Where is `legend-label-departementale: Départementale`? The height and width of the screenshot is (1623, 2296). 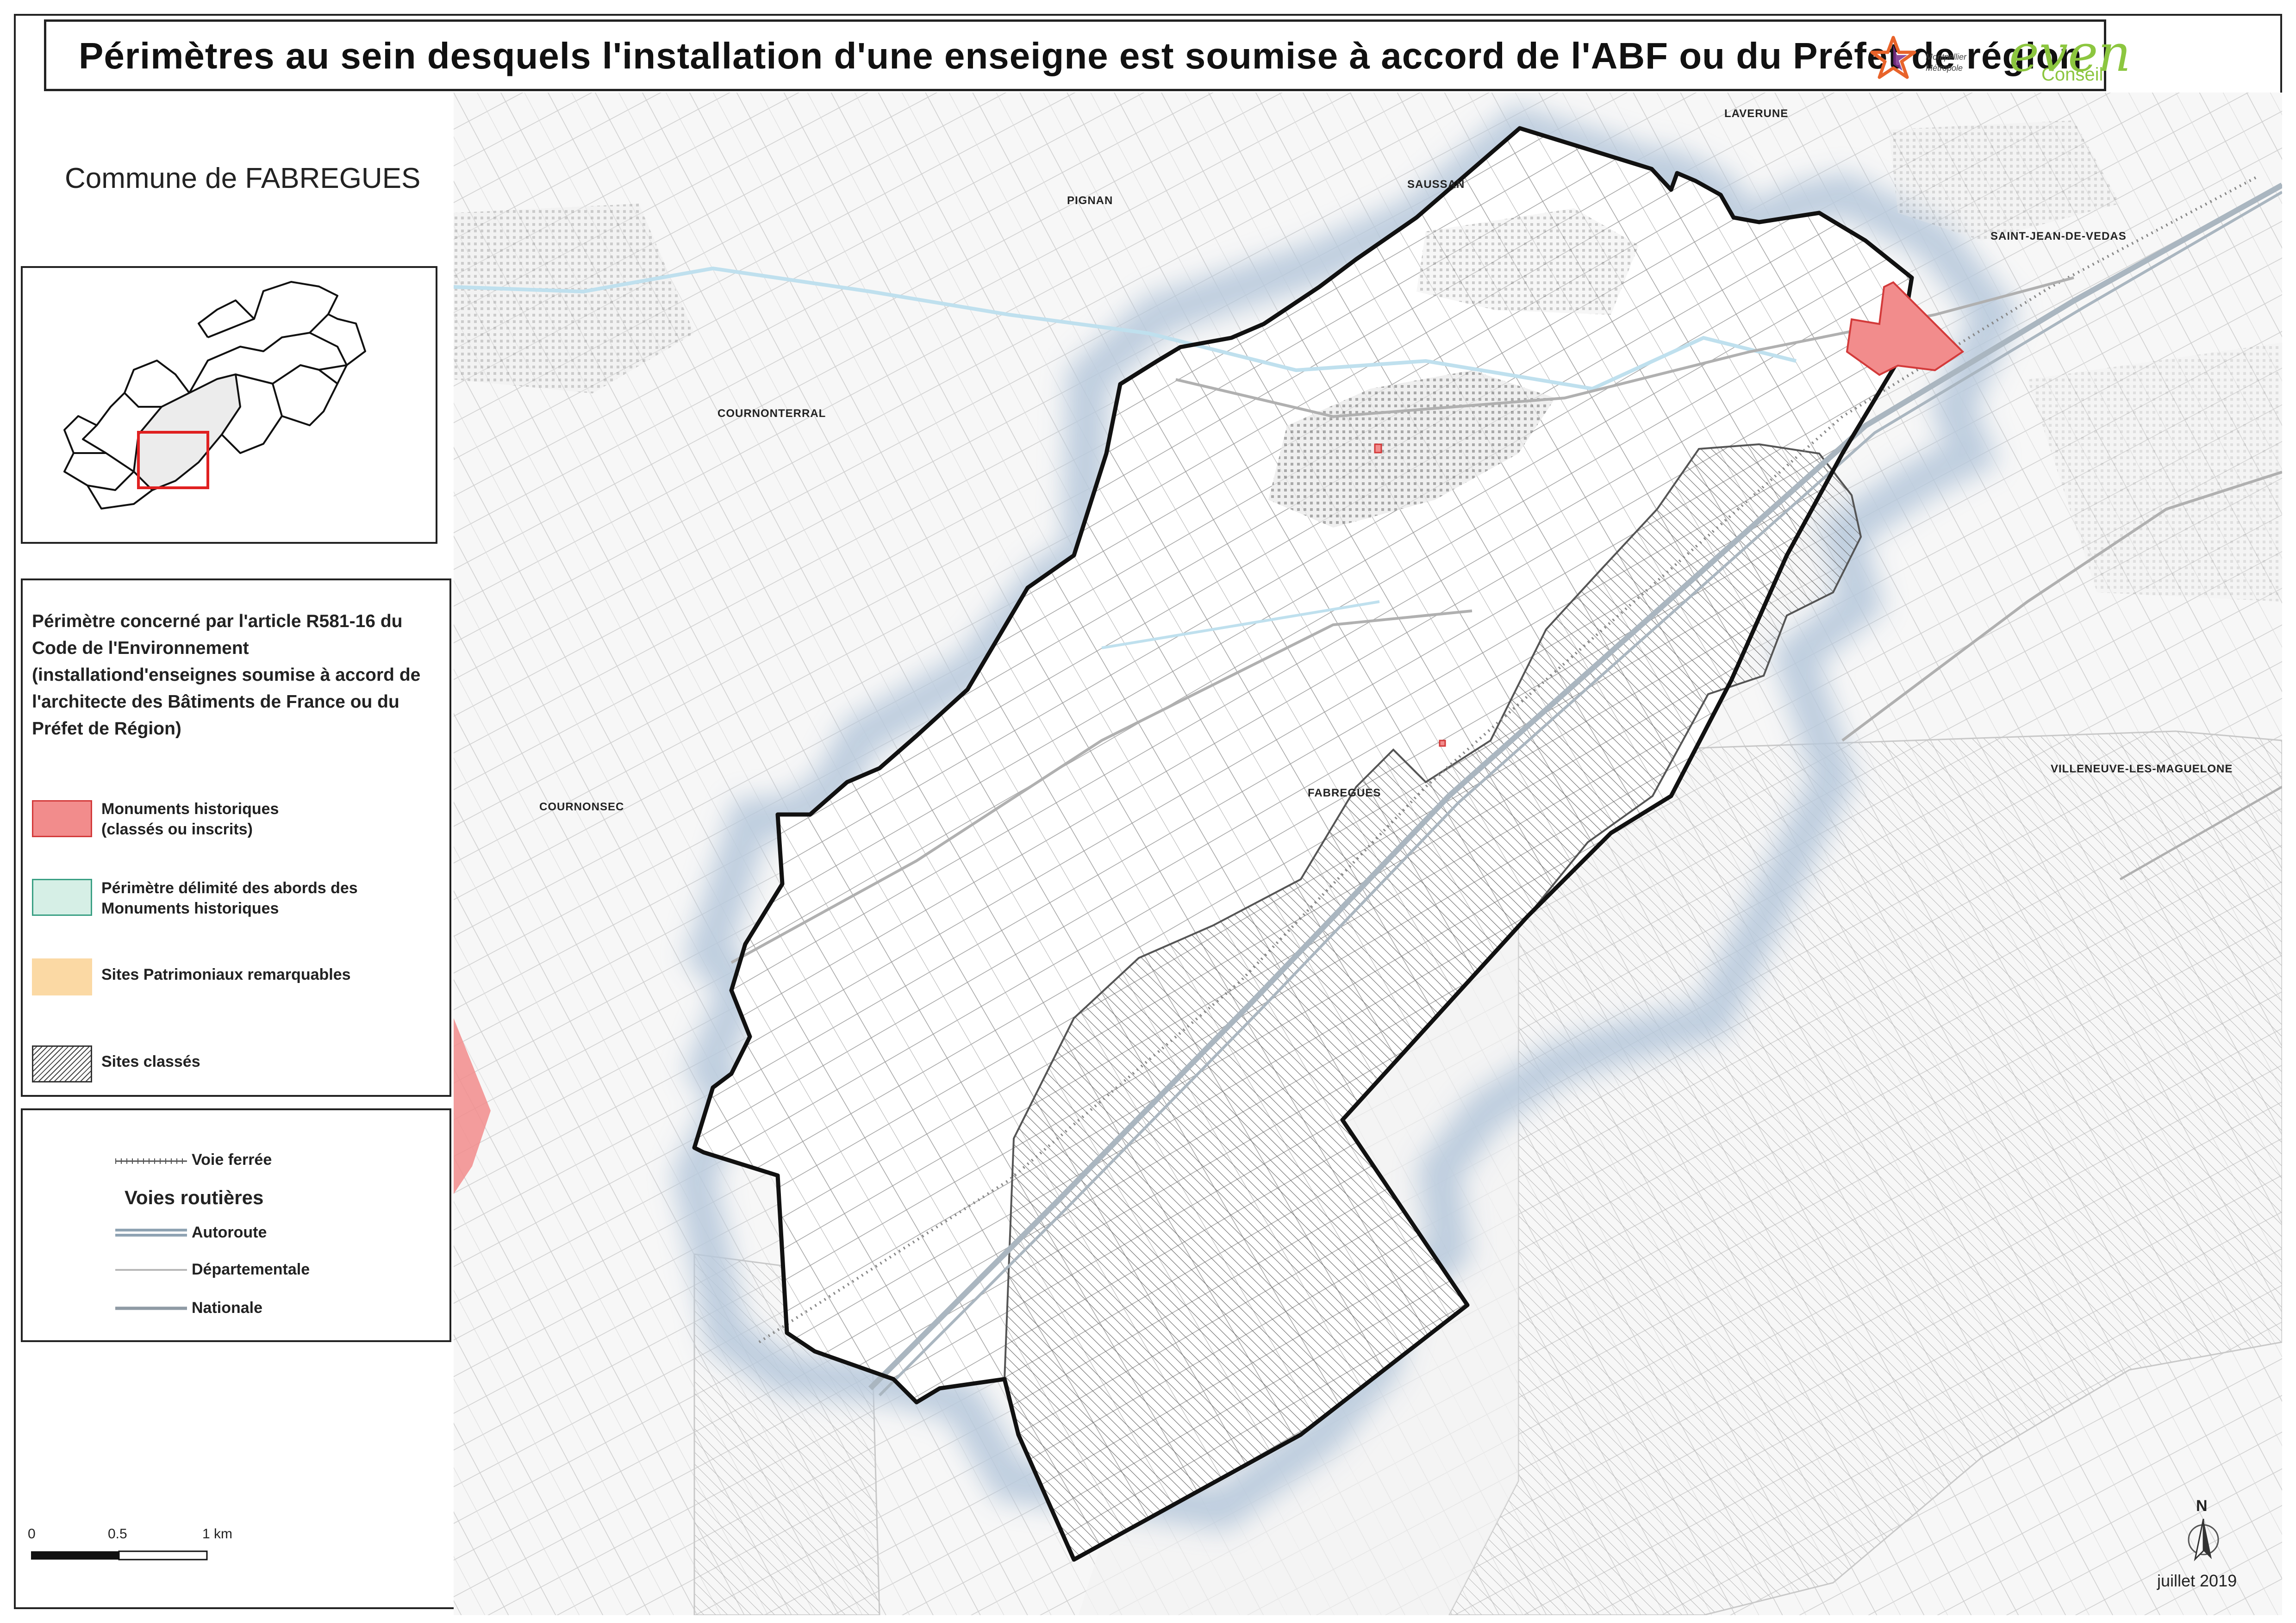
legend-label-departementale: Départementale is located at coordinates (251, 1269).